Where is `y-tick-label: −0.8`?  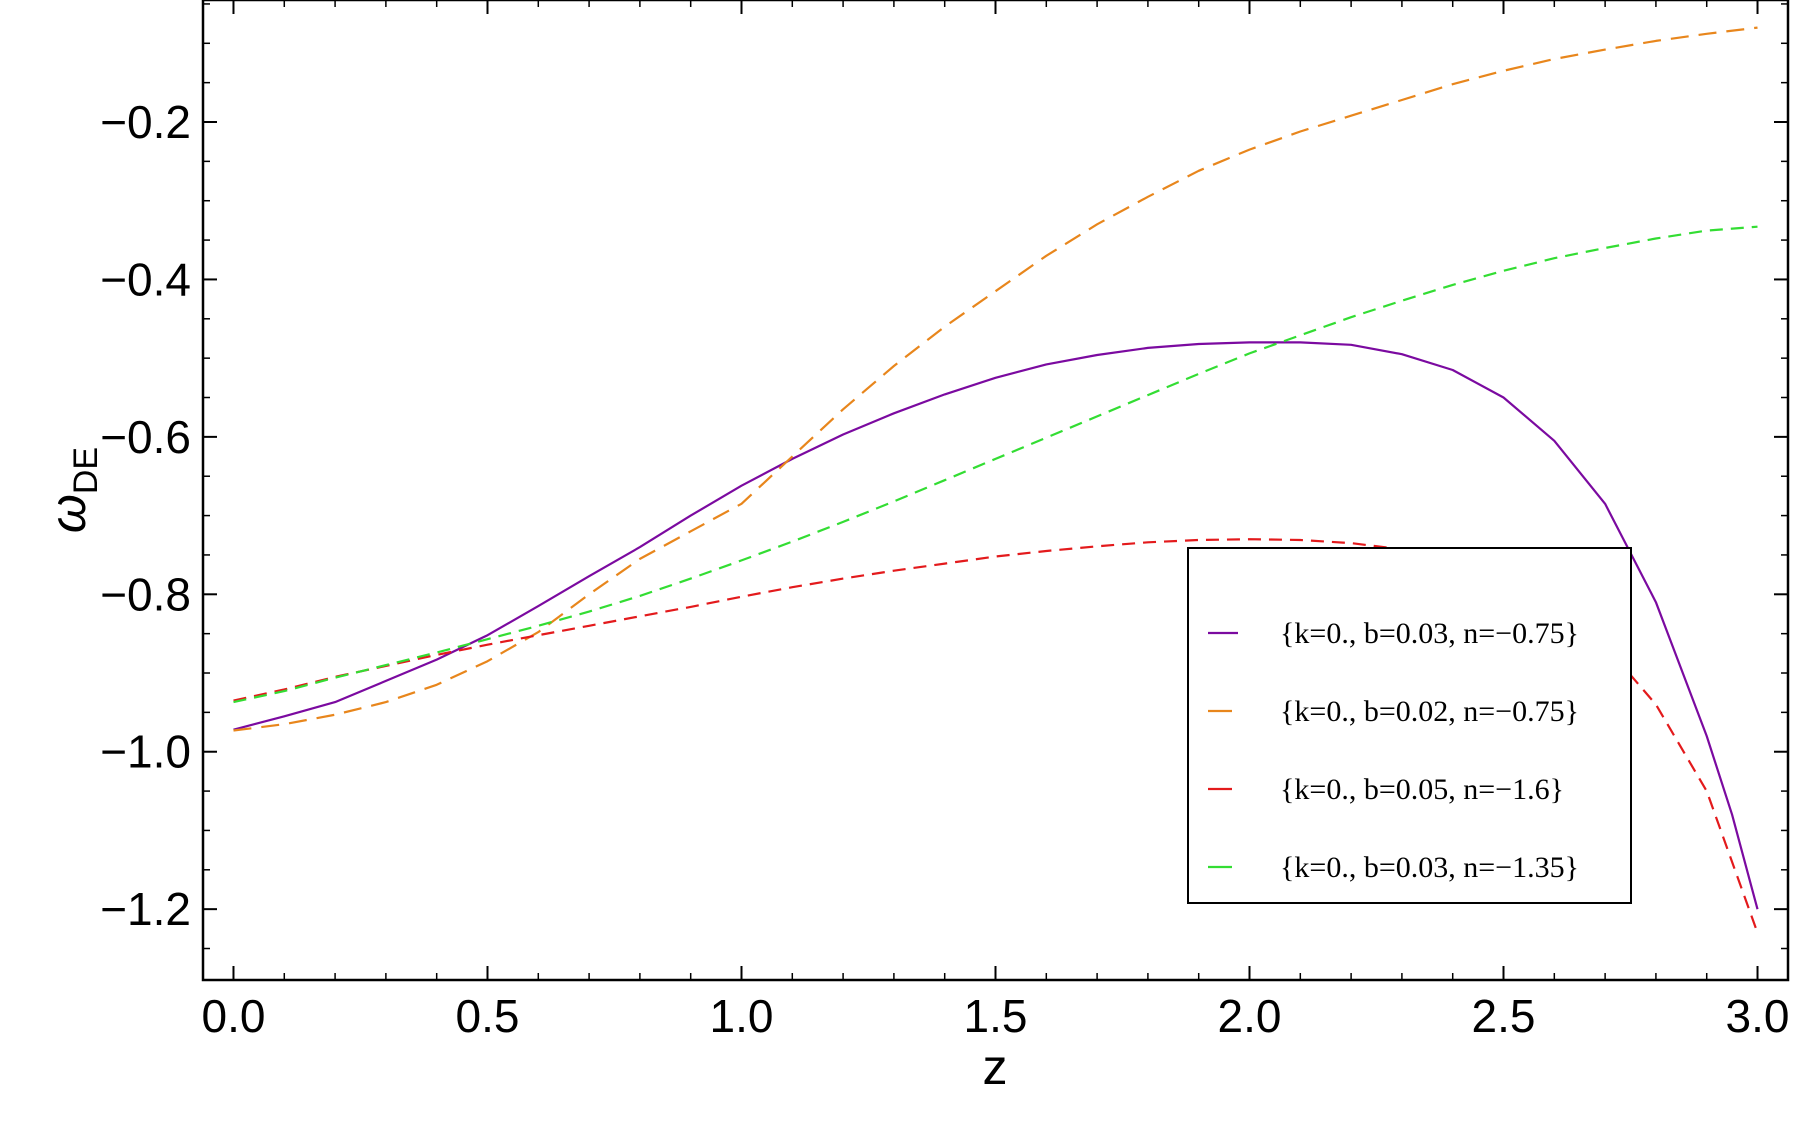
y-tick-label: −0.8 is located at coordinates (145, 594).